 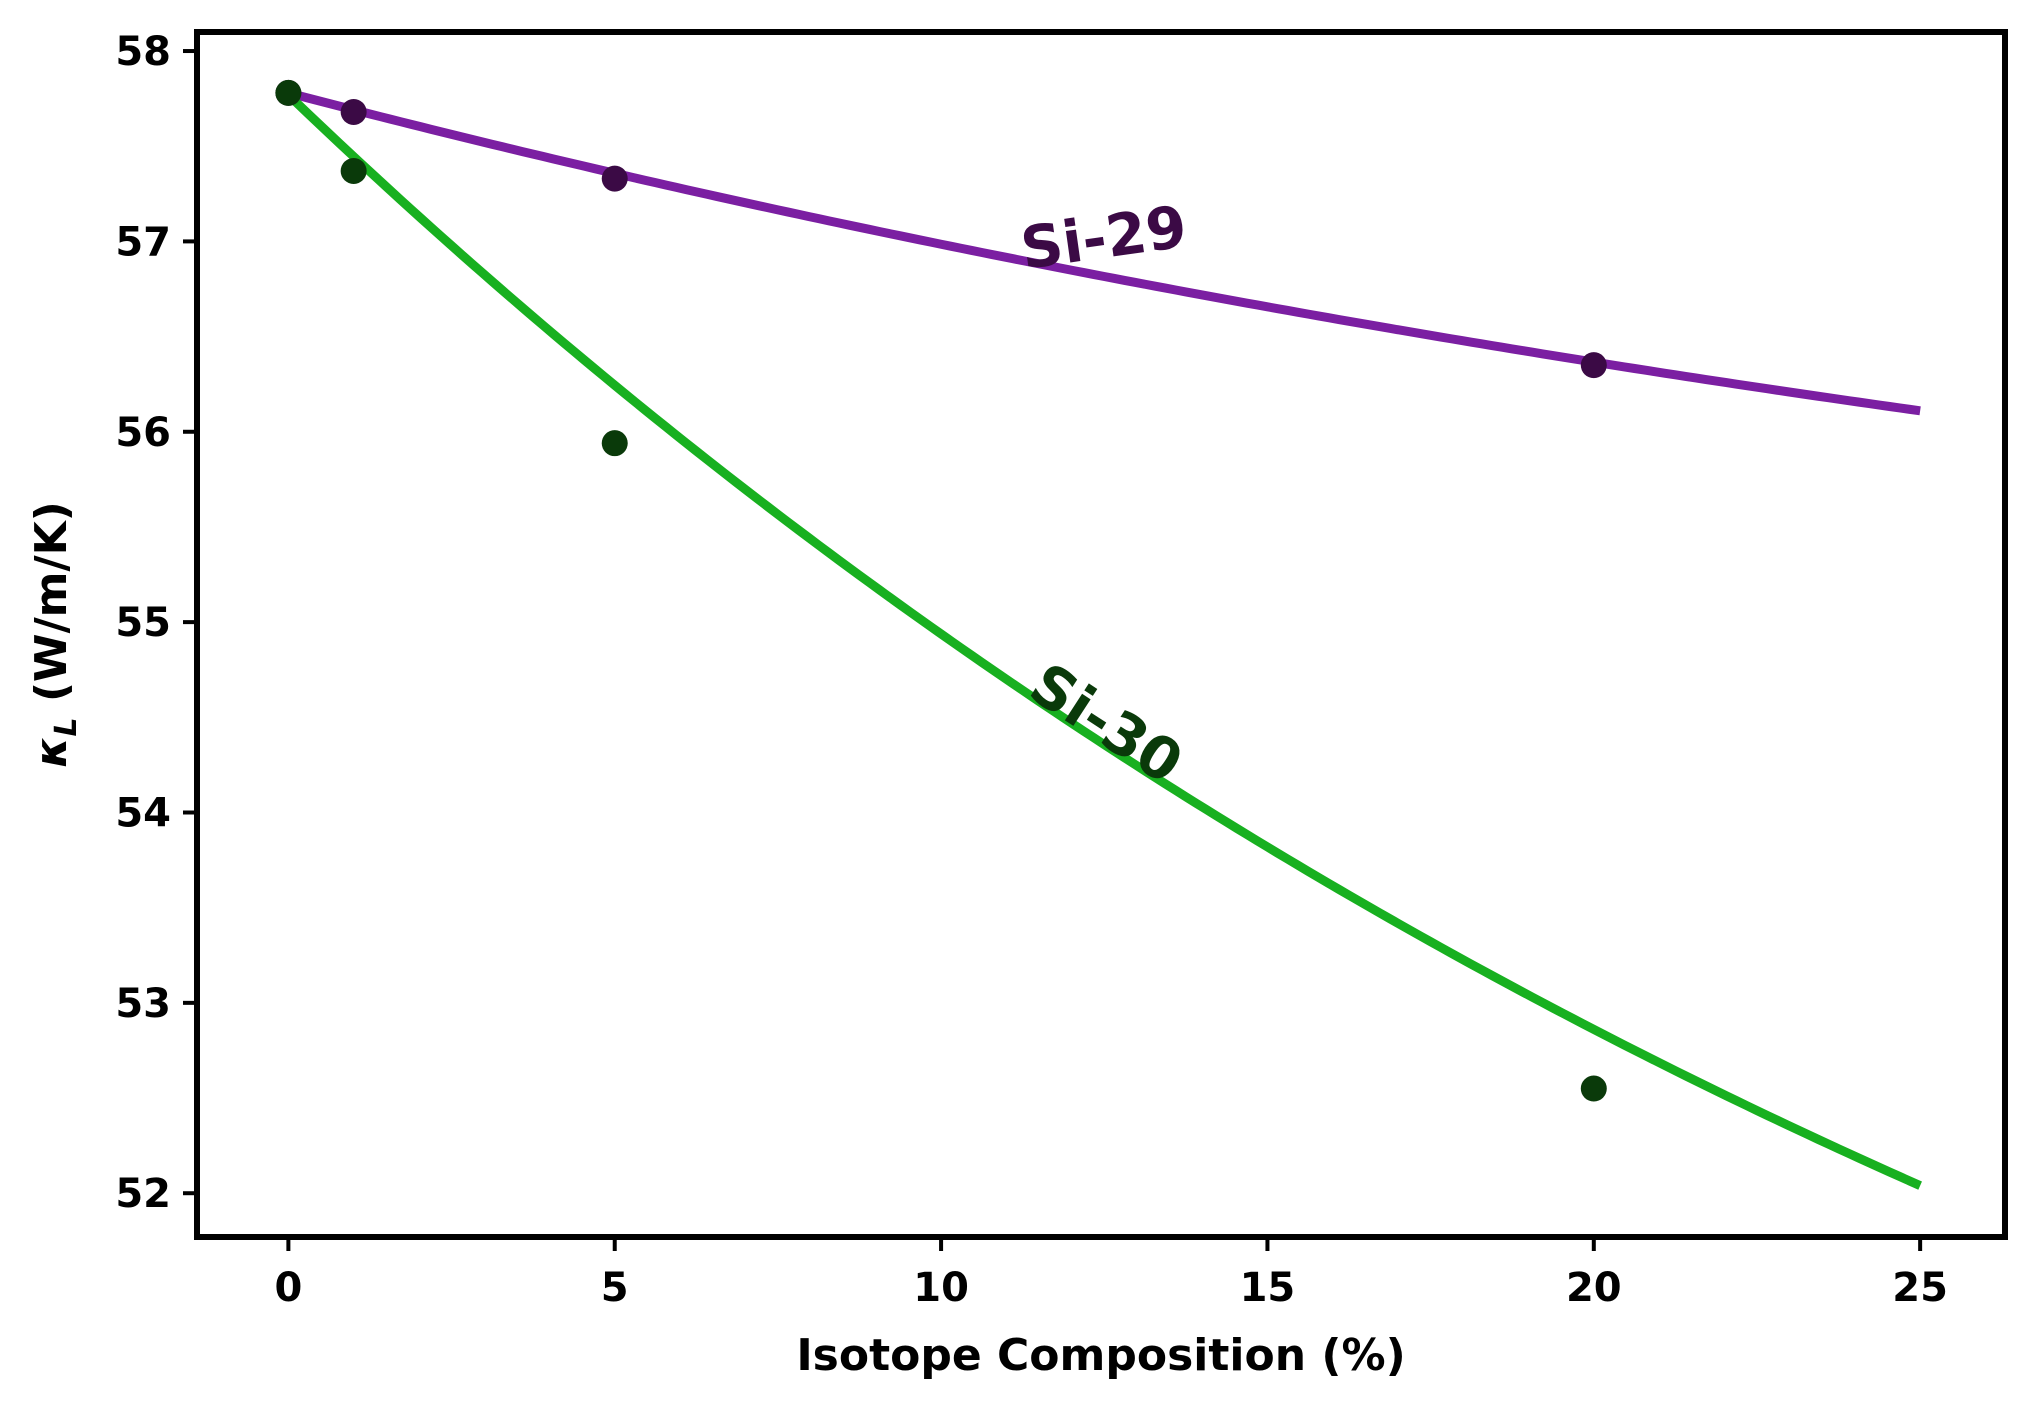 I want to click on y-axis-label-symbol: κ, so click(x=51, y=752).